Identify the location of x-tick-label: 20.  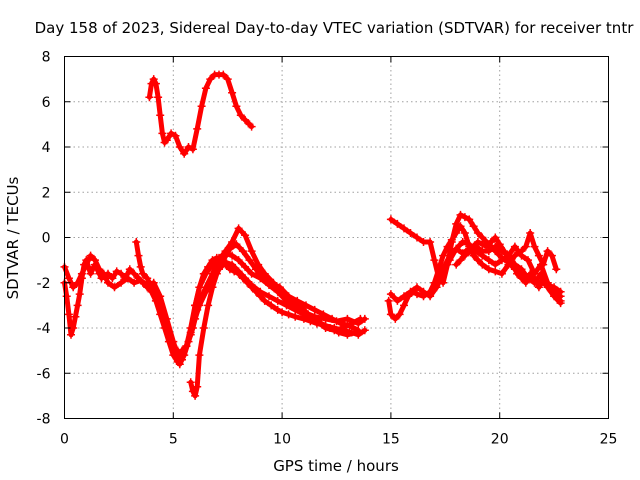
(500, 440).